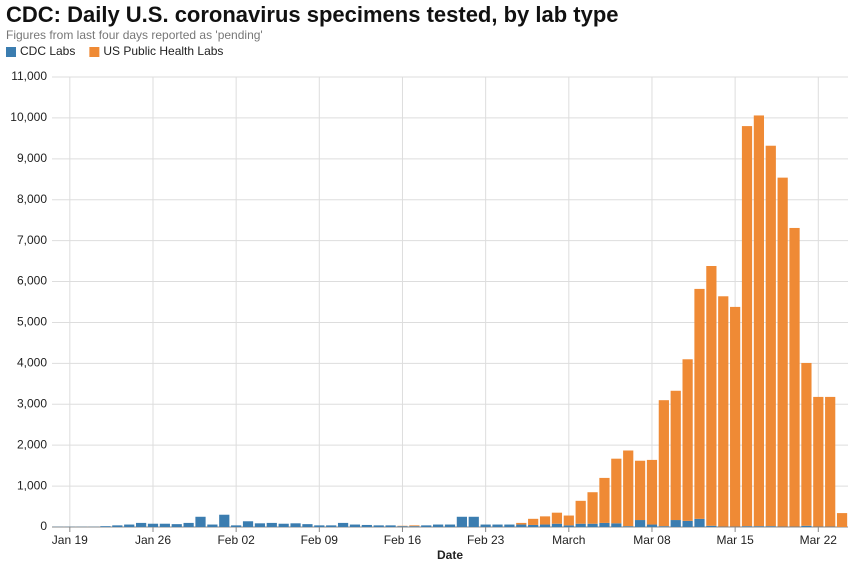 The width and height of the screenshot is (856, 568). What do you see at coordinates (735, 540) in the screenshot?
I see `x-tick-label: Mar 15` at bounding box center [735, 540].